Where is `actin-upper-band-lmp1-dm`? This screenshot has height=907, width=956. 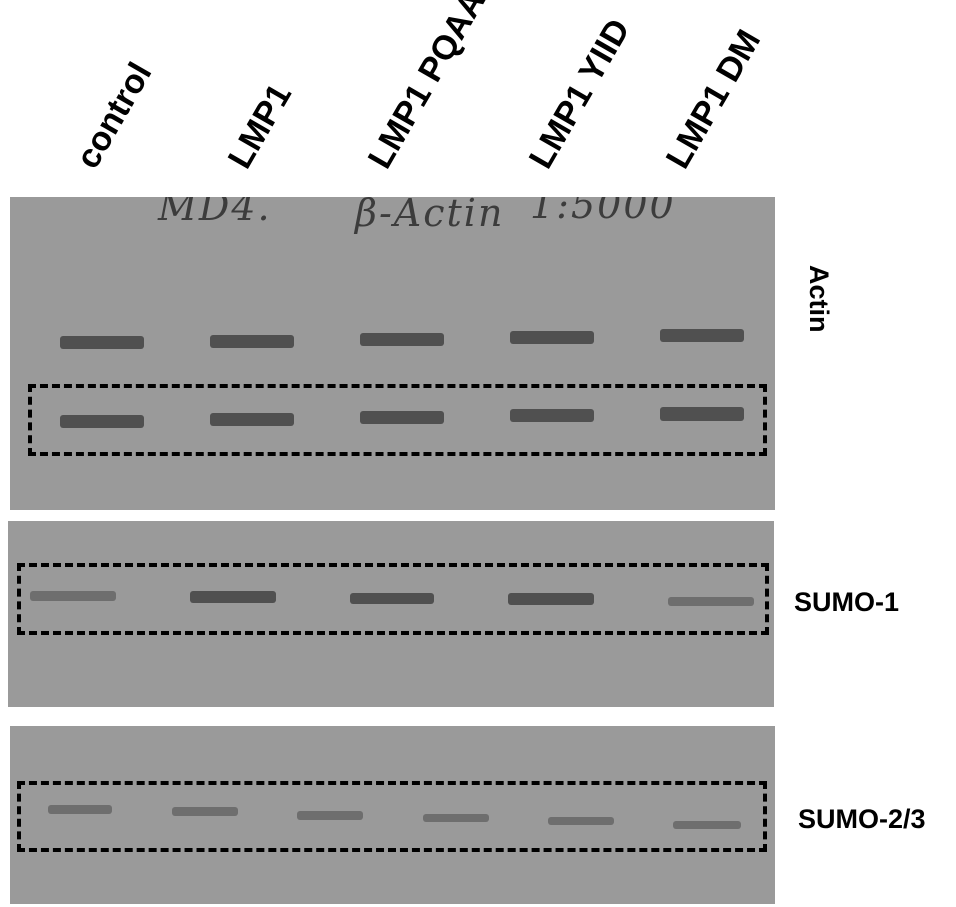 actin-upper-band-lmp1-dm is located at coordinates (702, 335).